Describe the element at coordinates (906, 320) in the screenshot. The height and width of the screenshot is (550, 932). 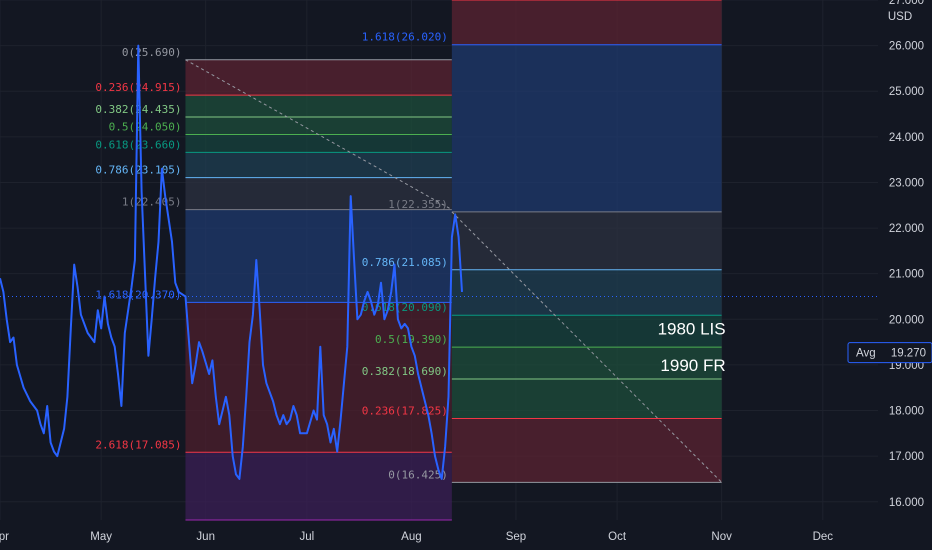
I see `y-tick-label: 20.000` at that location.